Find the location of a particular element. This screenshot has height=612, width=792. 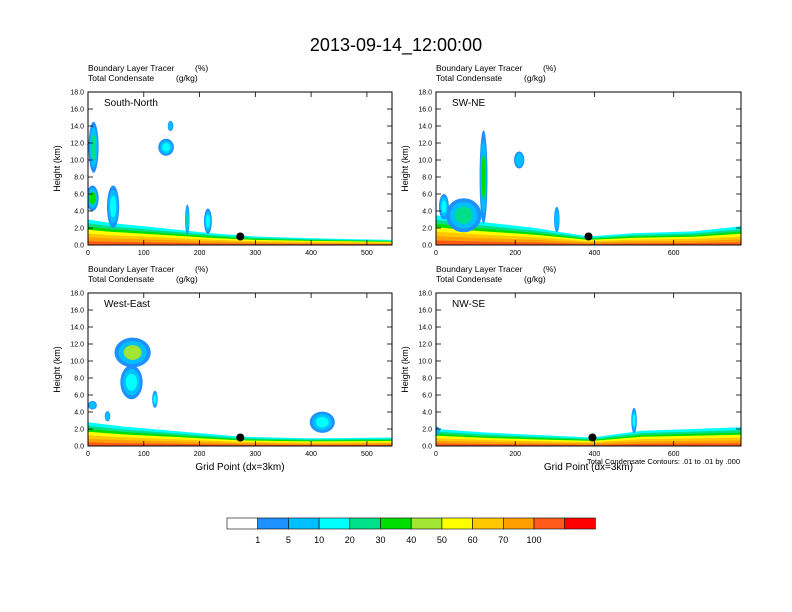

colorbar-label: 30 is located at coordinates (380, 540).